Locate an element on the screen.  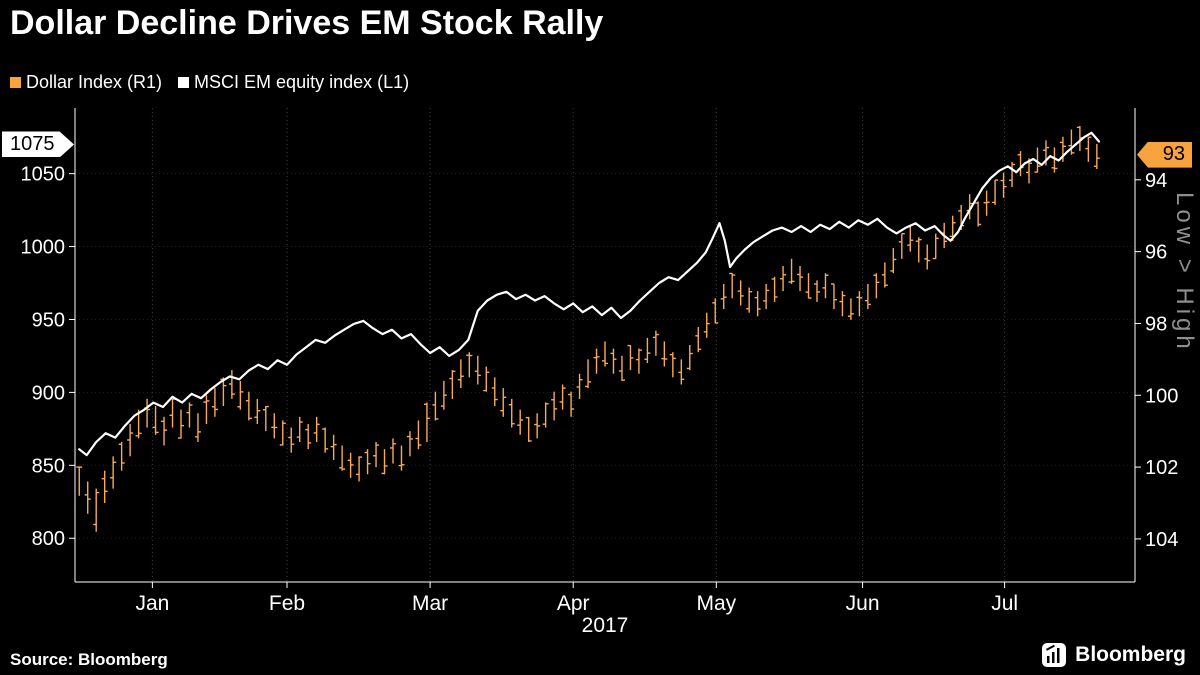
x-axis-year-label: 2017 is located at coordinates (605, 625).